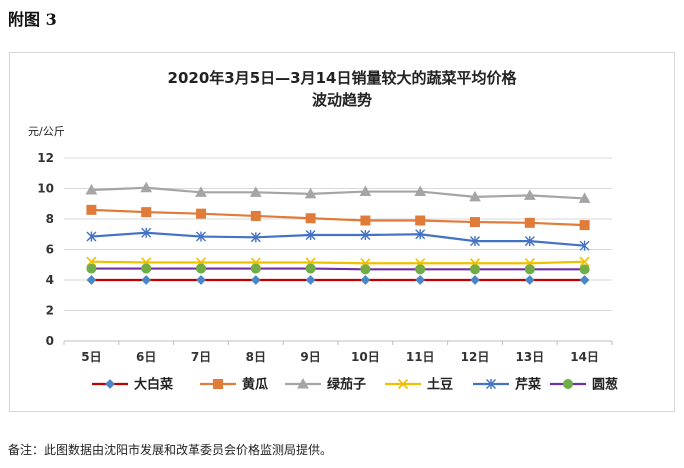 Image resolution: width=684 pixels, height=468 pixels. I want to click on x-tick-label: 7日, so click(201, 357).